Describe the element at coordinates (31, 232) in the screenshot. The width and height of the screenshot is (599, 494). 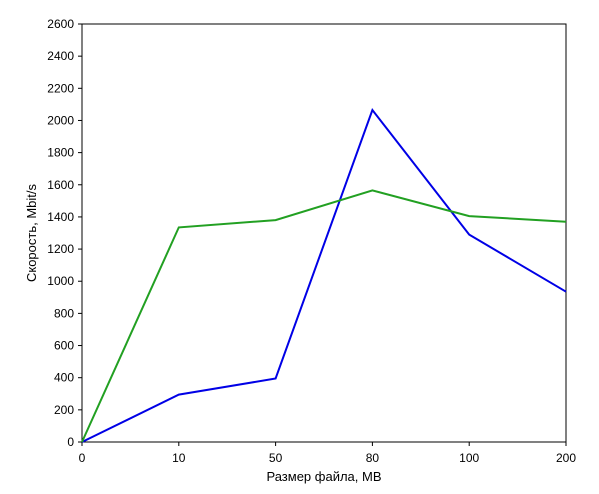
I see `y-axis-title: Скорость, Mbit/s` at that location.